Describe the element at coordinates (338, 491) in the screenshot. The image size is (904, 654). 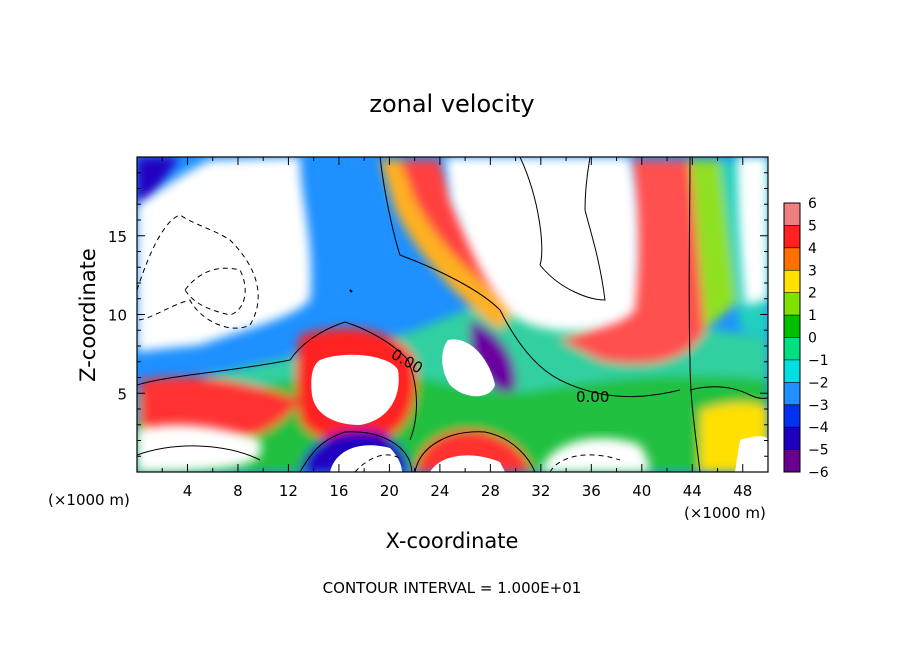
I see `x-tick-label: 16` at that location.